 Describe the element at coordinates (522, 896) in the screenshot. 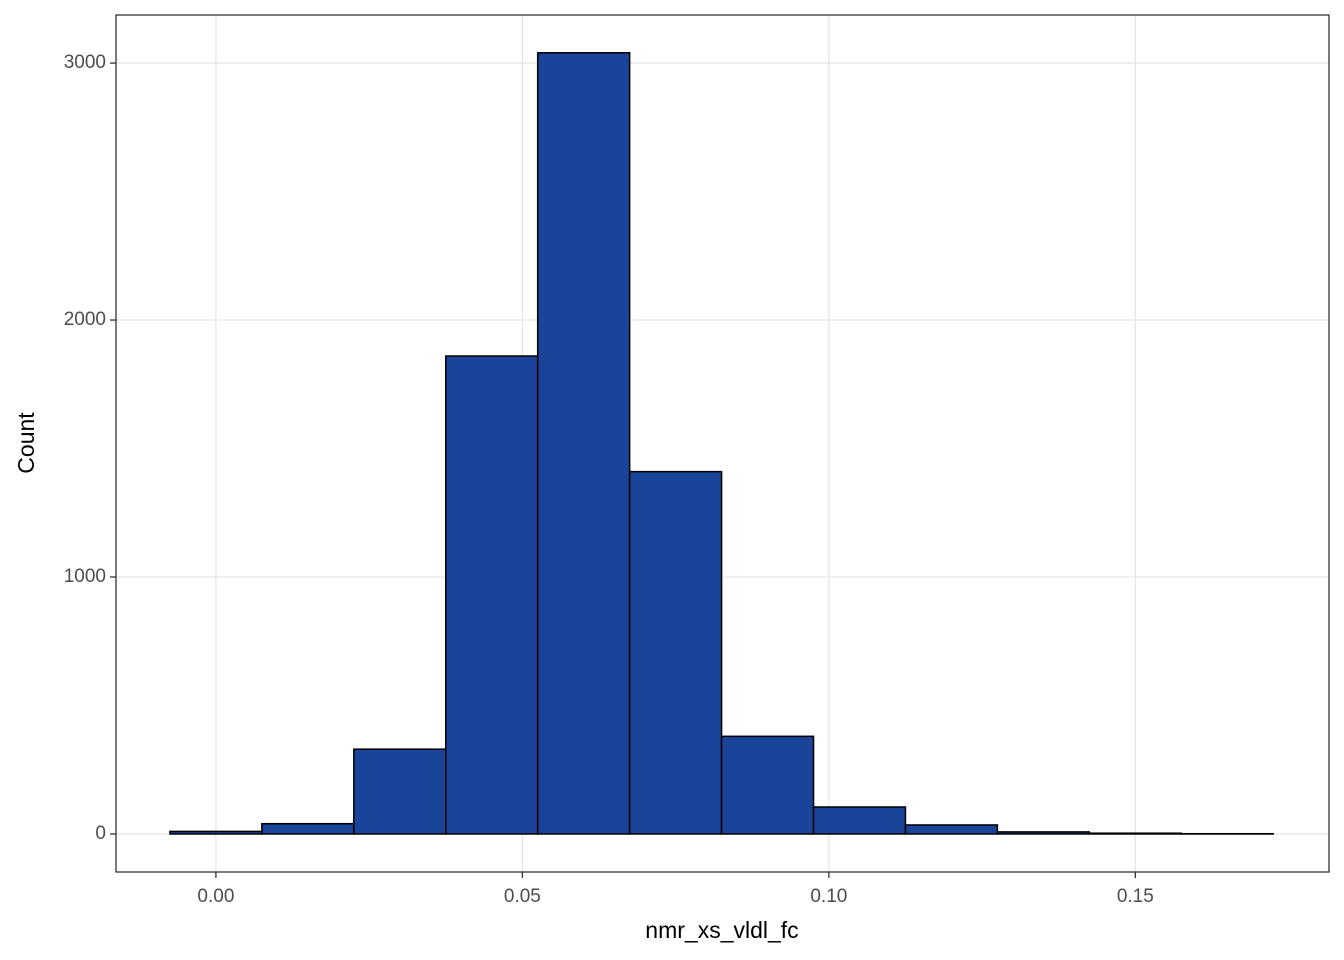

I see `x-tick-label: 0.05` at that location.